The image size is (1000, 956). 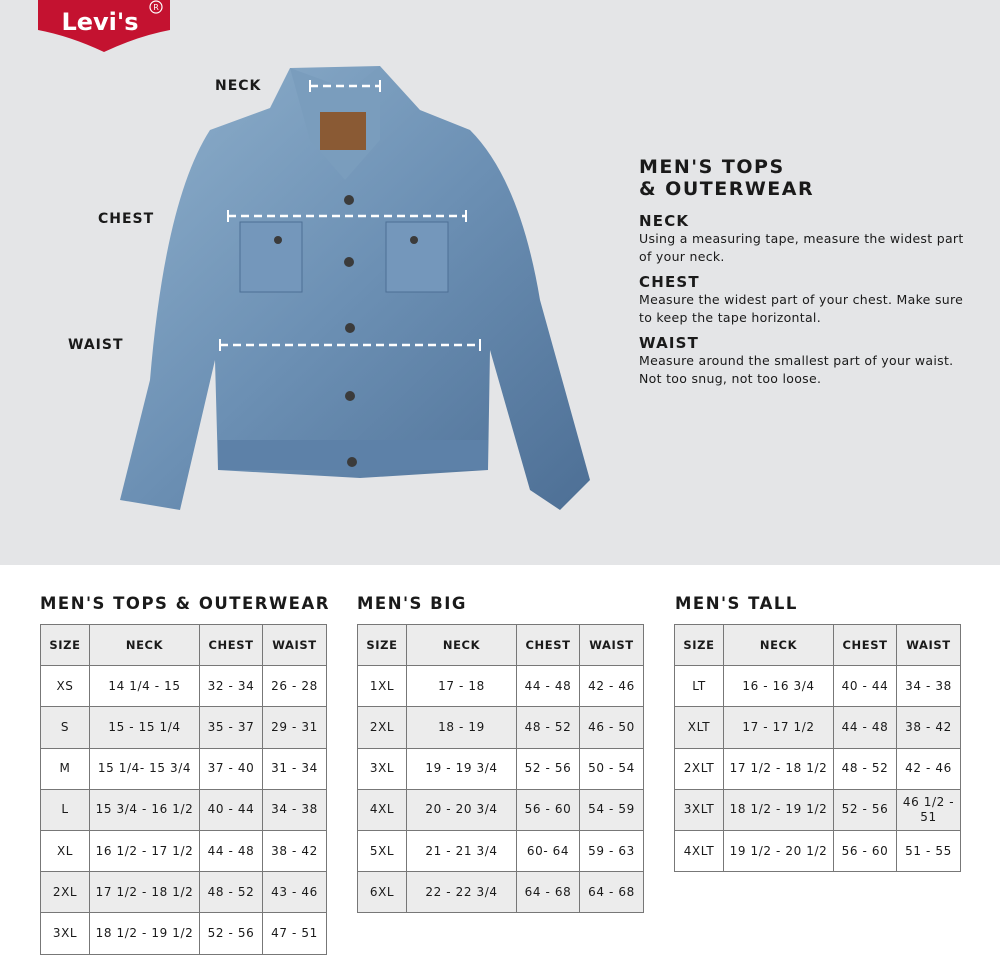 I want to click on chest-label: CHEST, so click(x=126, y=219).